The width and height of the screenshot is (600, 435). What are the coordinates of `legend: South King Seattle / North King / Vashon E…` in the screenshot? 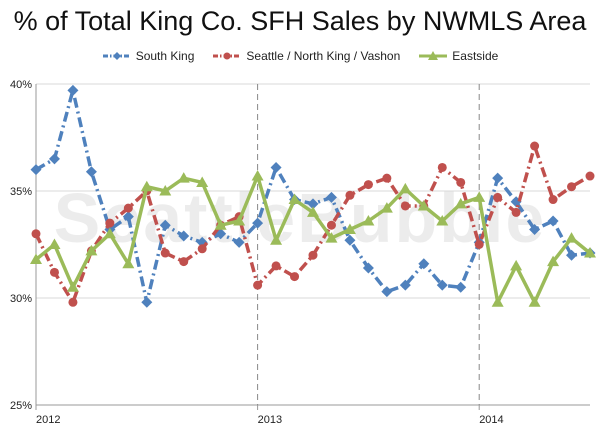 It's located at (300, 56).